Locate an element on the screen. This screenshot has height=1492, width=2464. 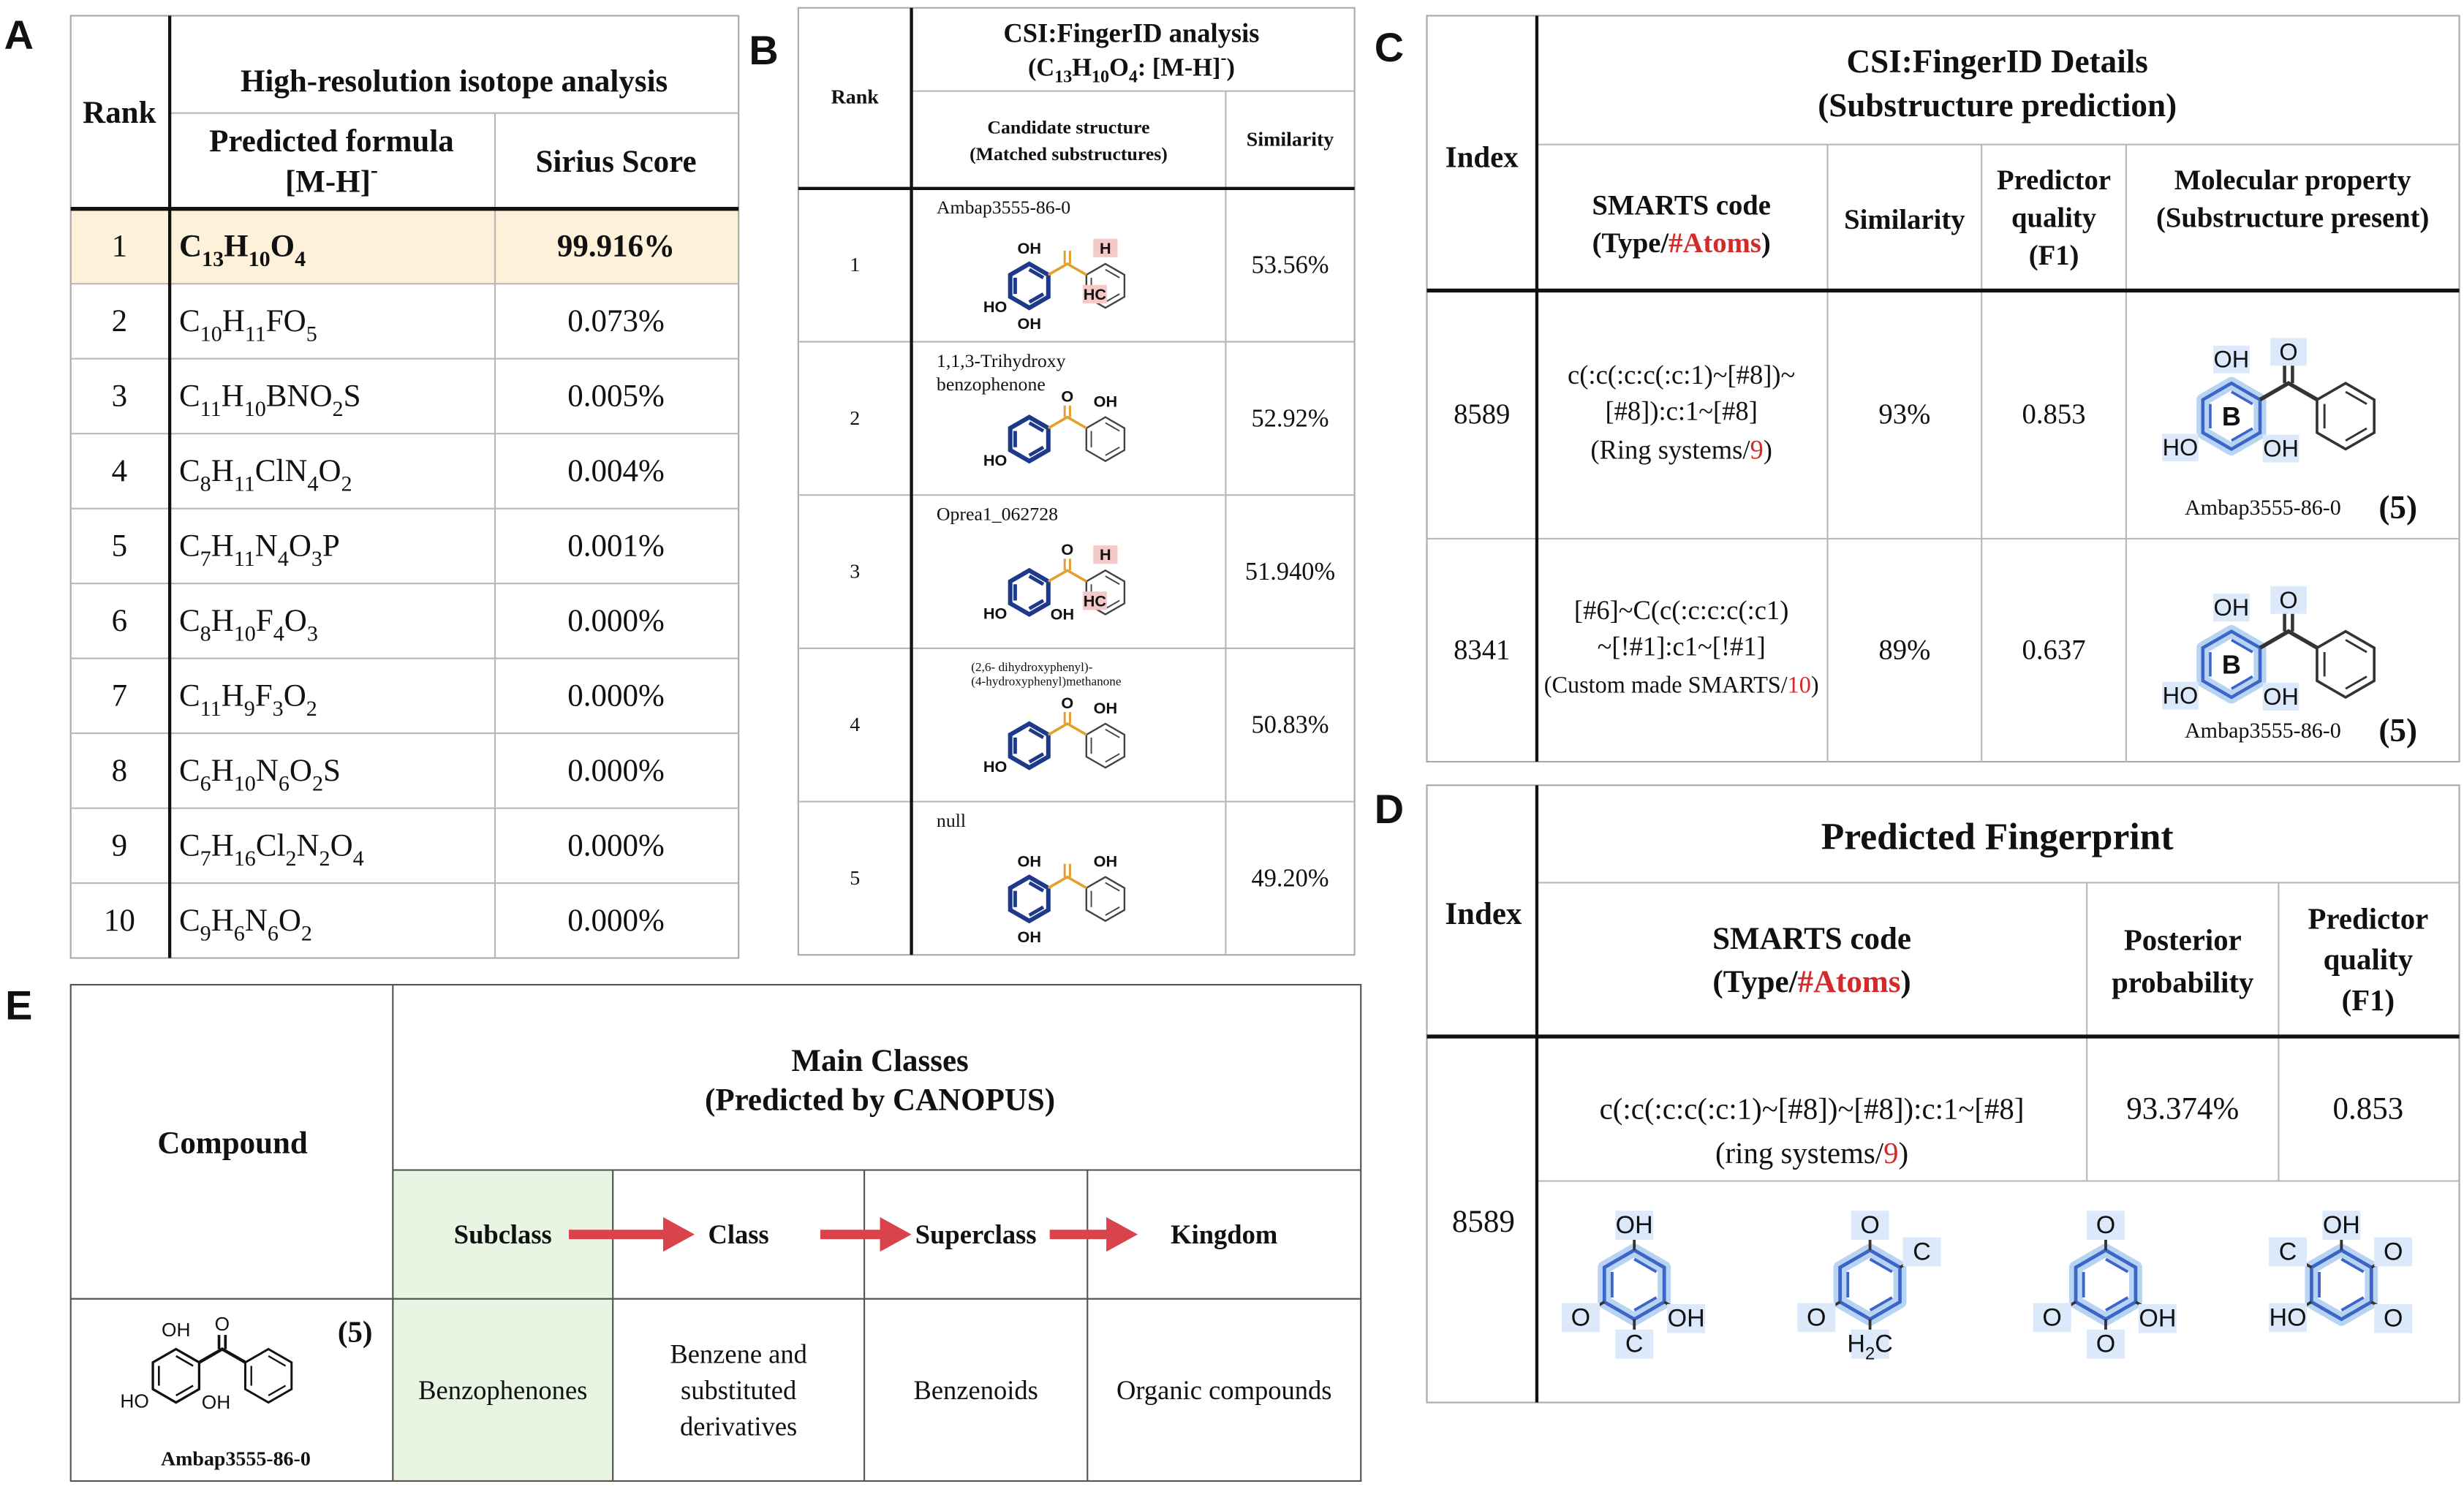
score: 0.000% is located at coordinates (616, 921).